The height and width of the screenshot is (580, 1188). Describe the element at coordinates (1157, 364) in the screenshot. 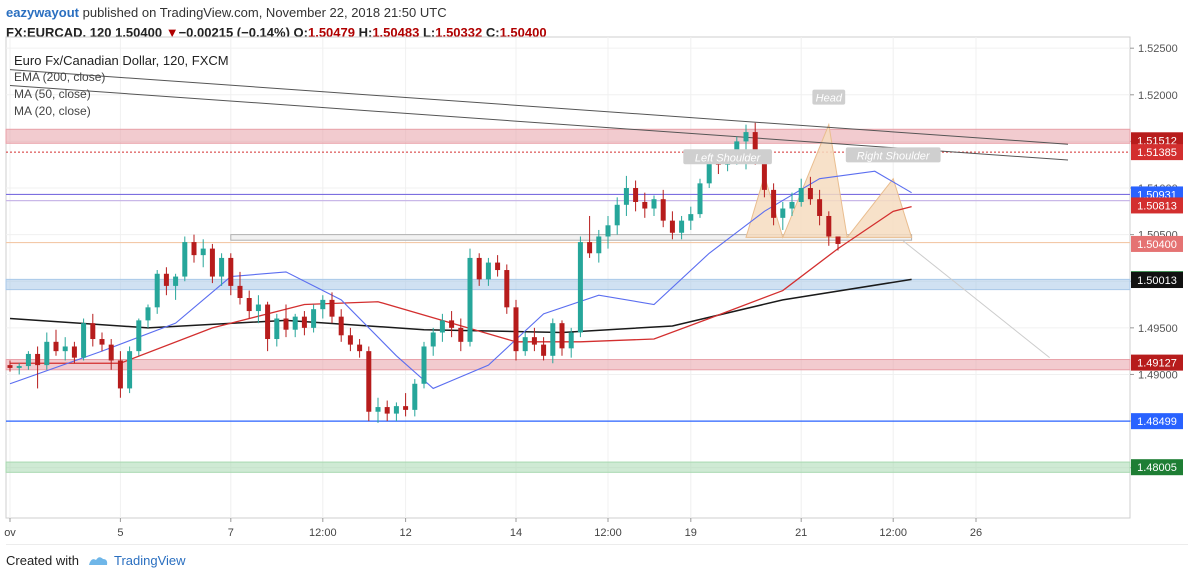

I see `price-tag-label: 1.49127` at that location.